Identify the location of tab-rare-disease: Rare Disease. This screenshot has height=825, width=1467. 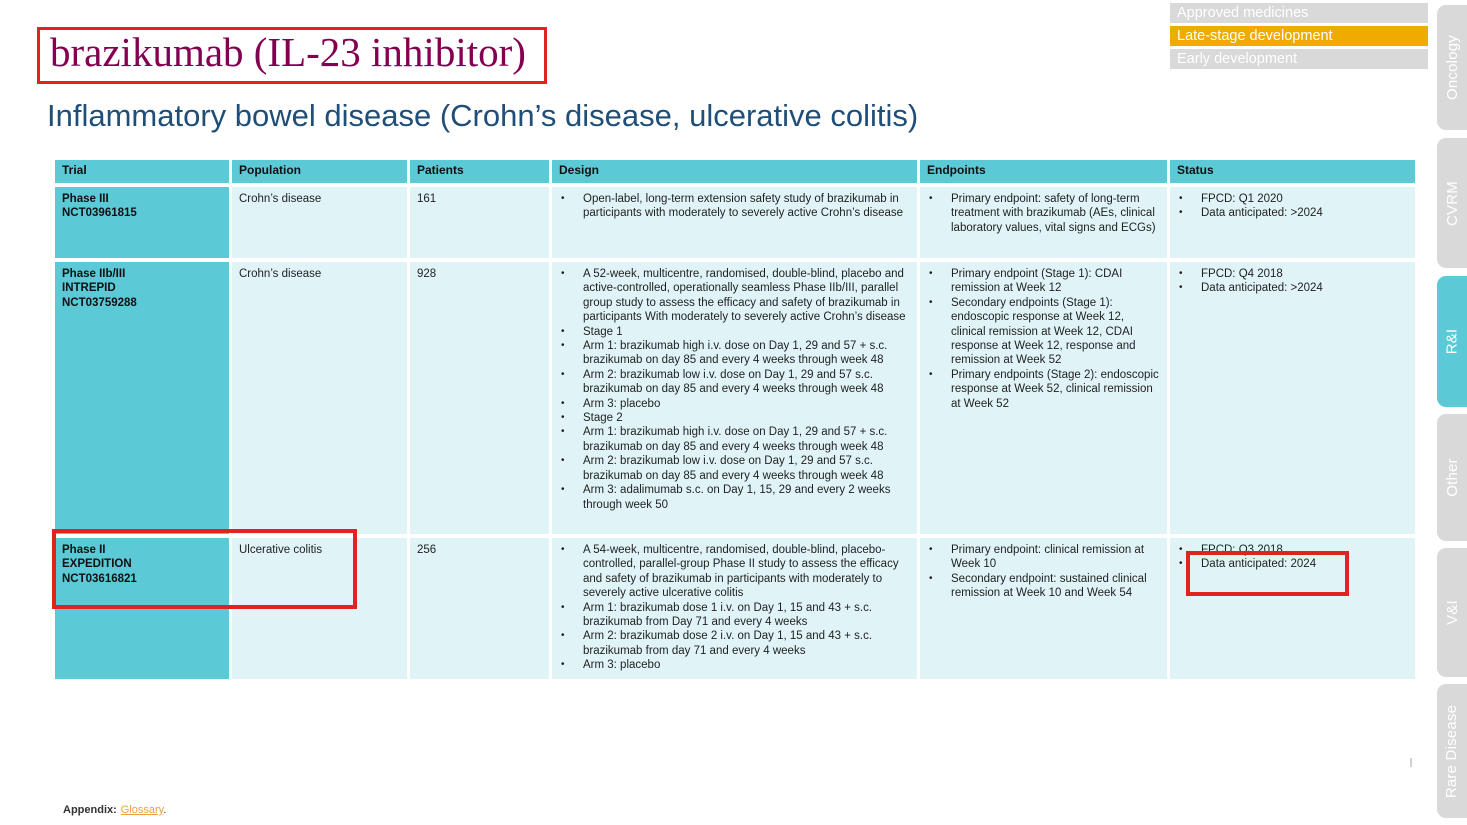
(1452, 751).